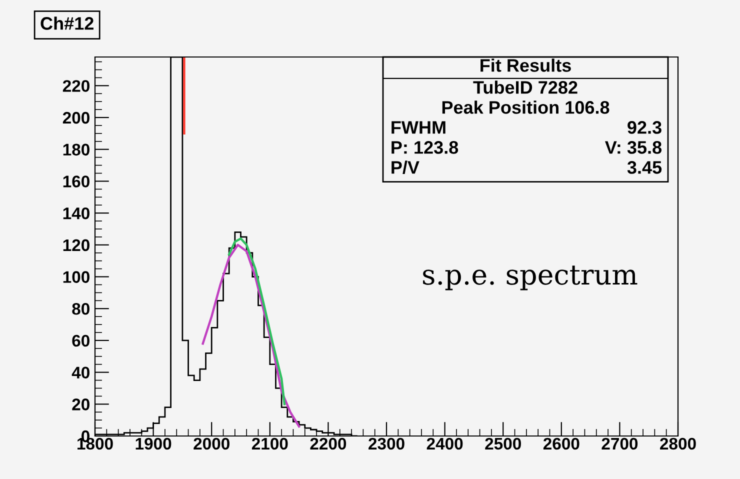 Image resolution: width=740 pixels, height=479 pixels. Describe the element at coordinates (678, 444) in the screenshot. I see `x-tick-label: 2800` at that location.